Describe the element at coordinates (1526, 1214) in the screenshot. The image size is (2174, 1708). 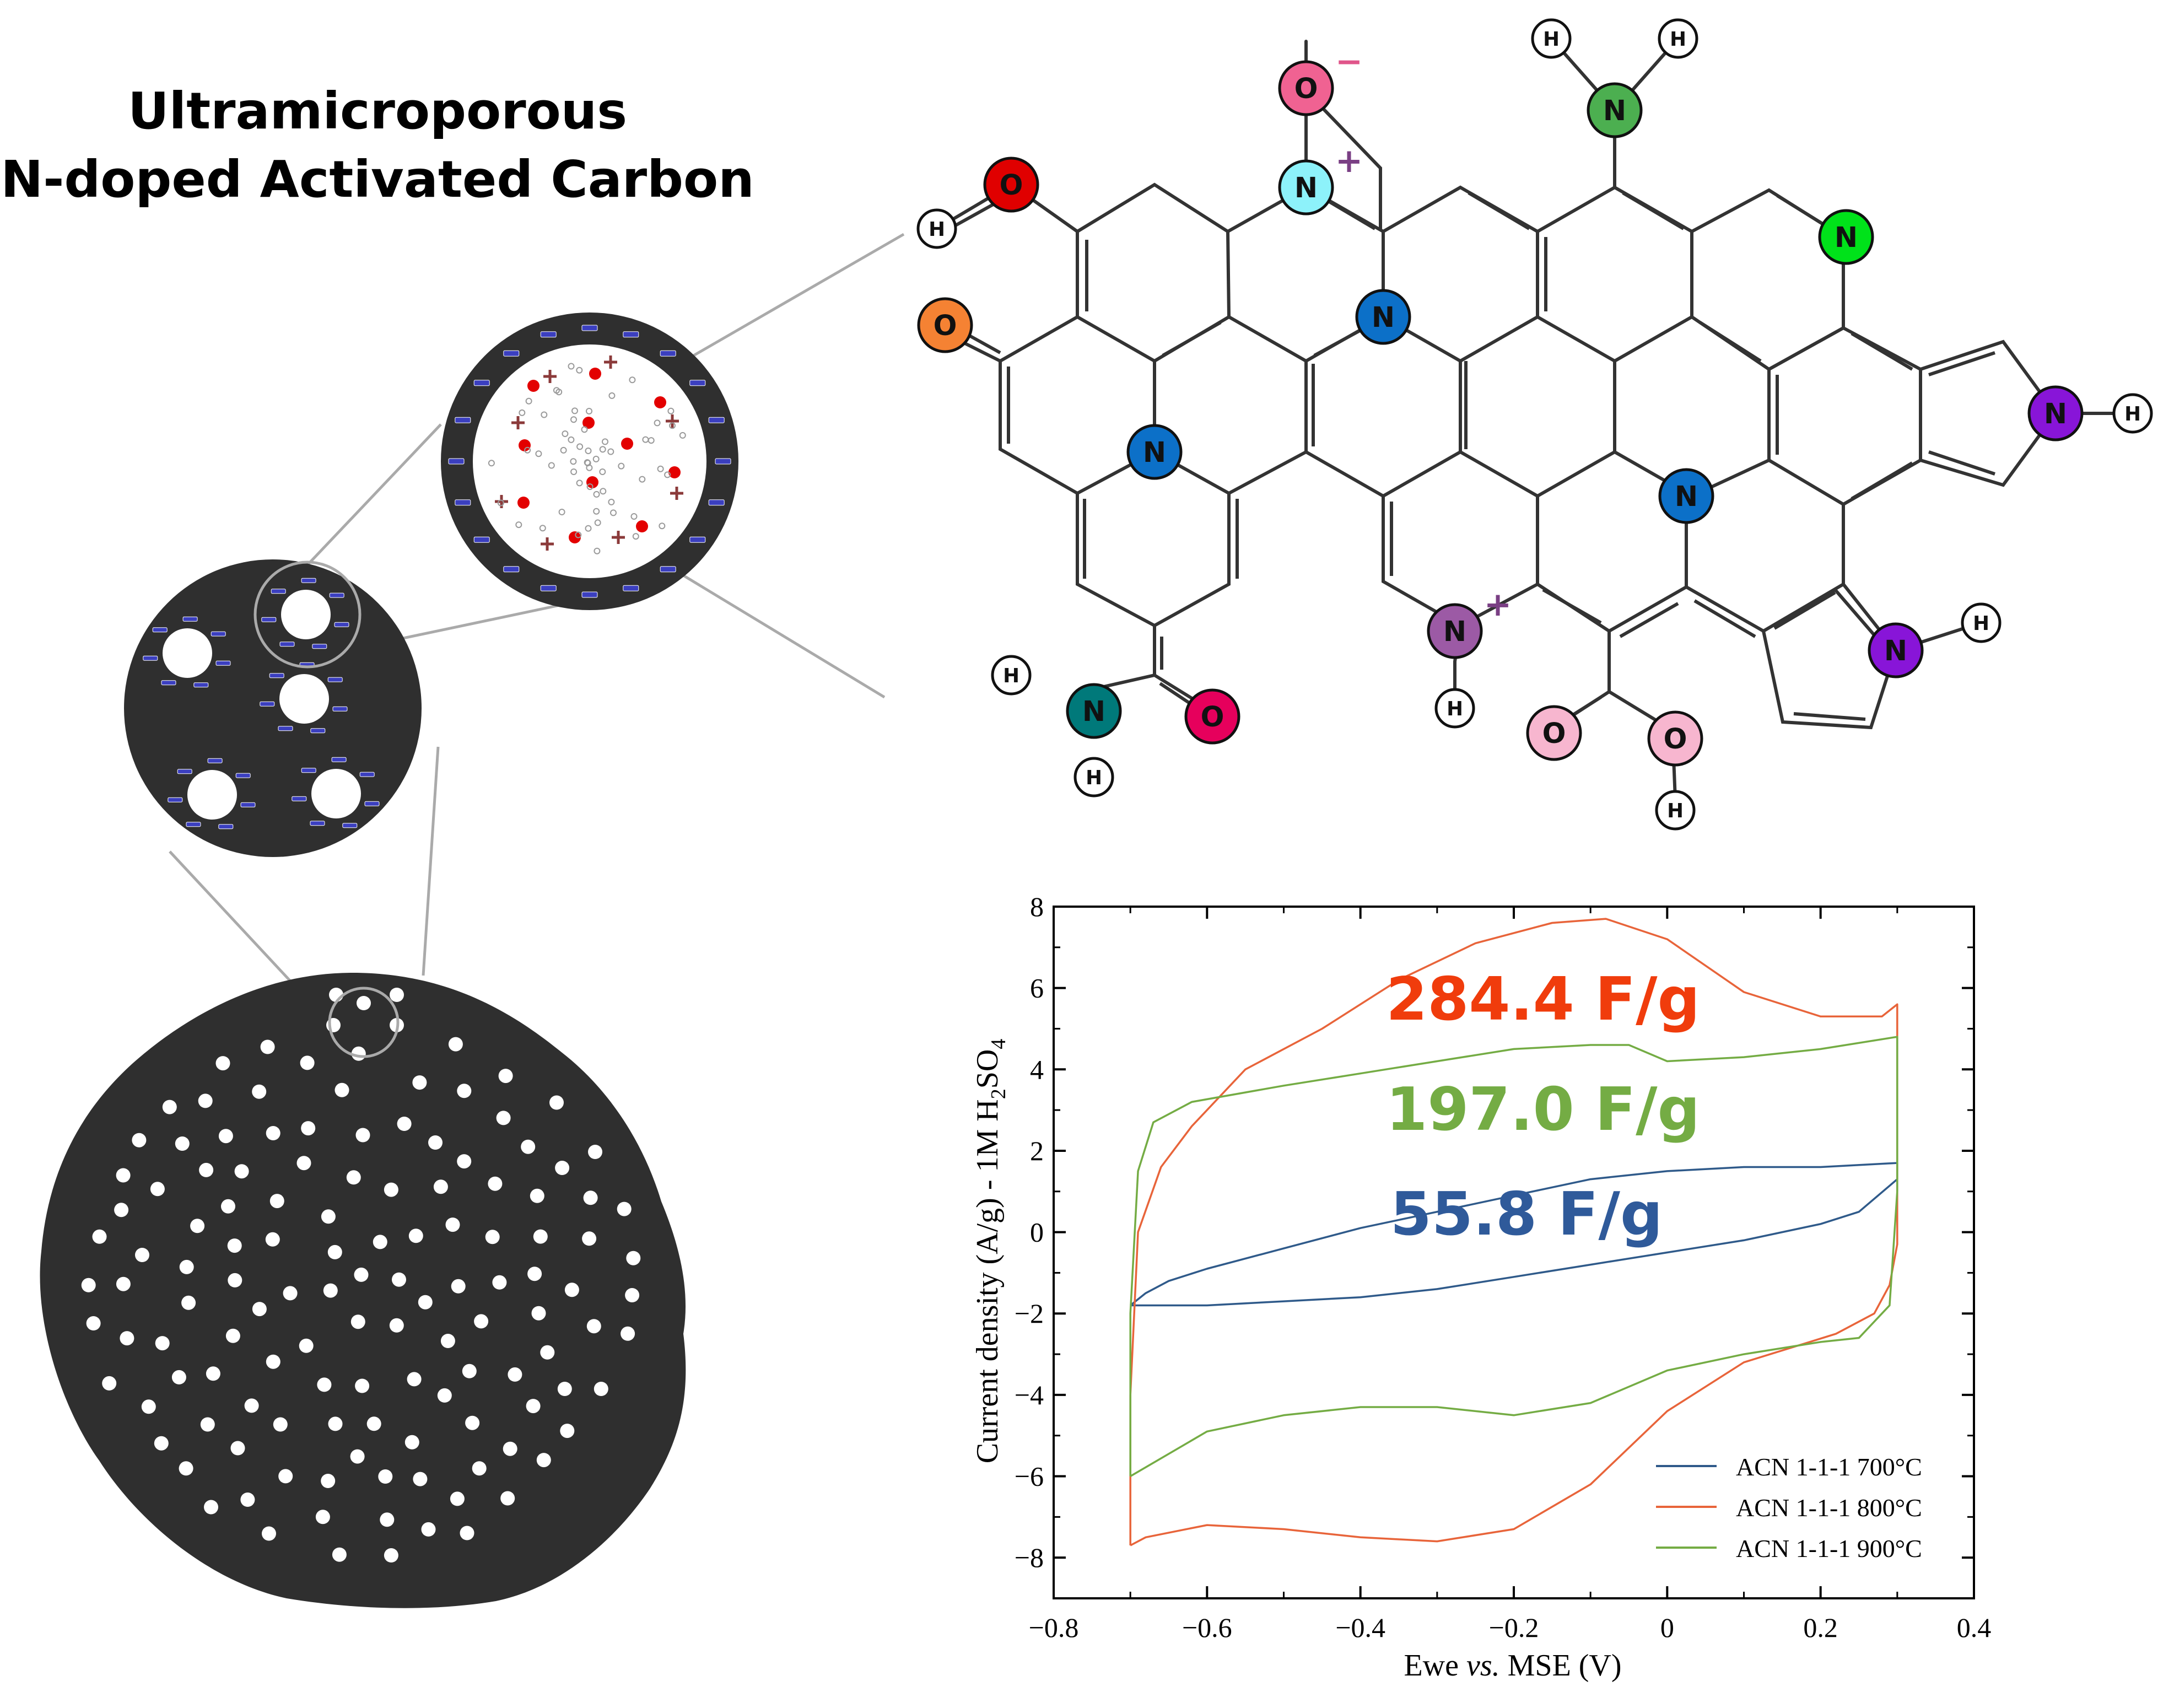
I see `capacitance-label: 55.8 F/g` at that location.